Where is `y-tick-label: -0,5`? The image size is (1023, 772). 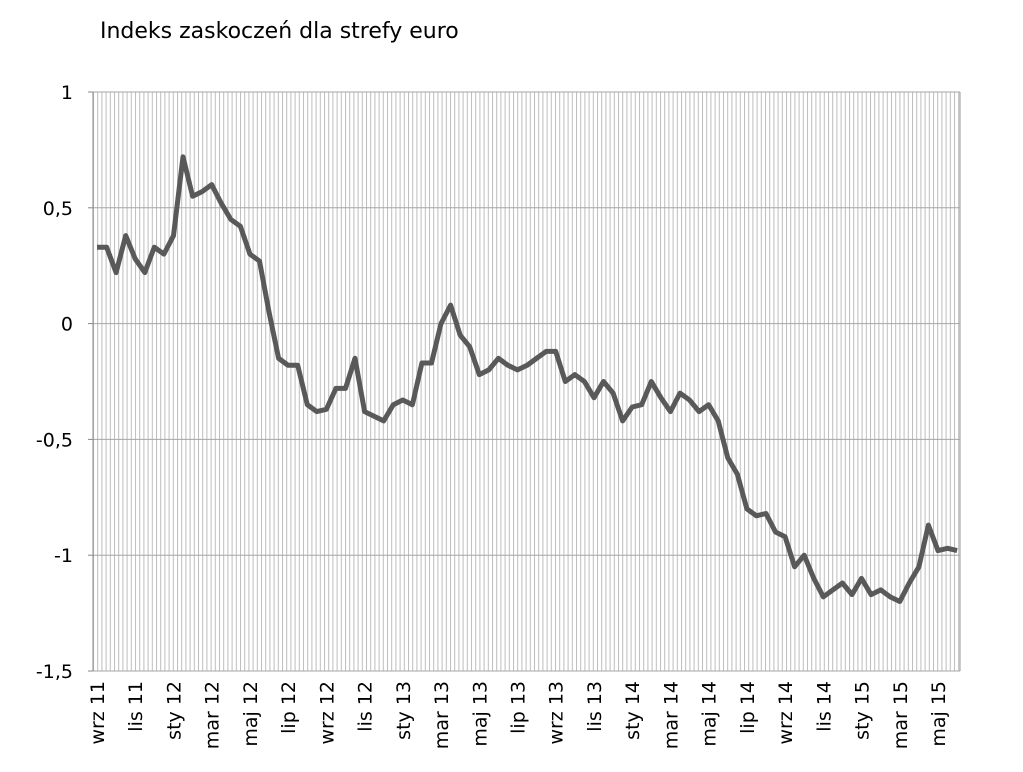
y-tick-label: -0,5 is located at coordinates (54, 440).